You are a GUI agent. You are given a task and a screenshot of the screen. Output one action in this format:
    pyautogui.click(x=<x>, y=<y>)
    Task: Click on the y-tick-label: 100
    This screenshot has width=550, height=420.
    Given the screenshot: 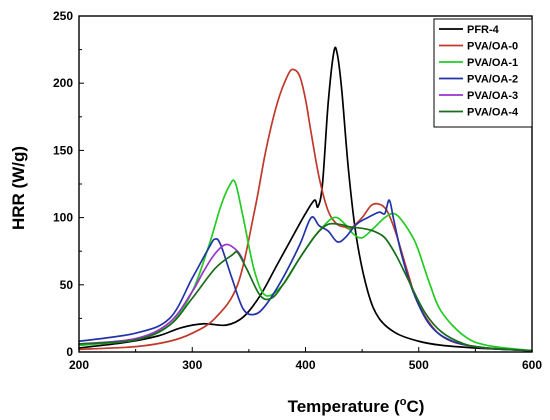 What is the action you would take?
    pyautogui.click(x=63, y=218)
    